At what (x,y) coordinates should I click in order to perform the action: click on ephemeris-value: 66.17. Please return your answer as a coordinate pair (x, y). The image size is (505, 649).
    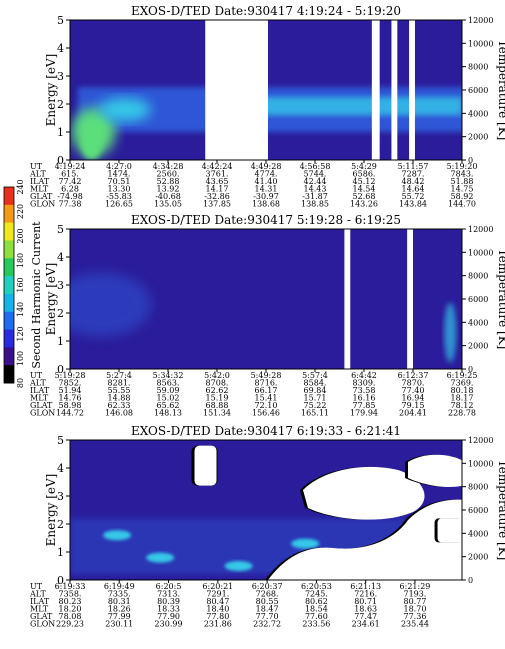
    Looking at the image, I should click on (266, 390).